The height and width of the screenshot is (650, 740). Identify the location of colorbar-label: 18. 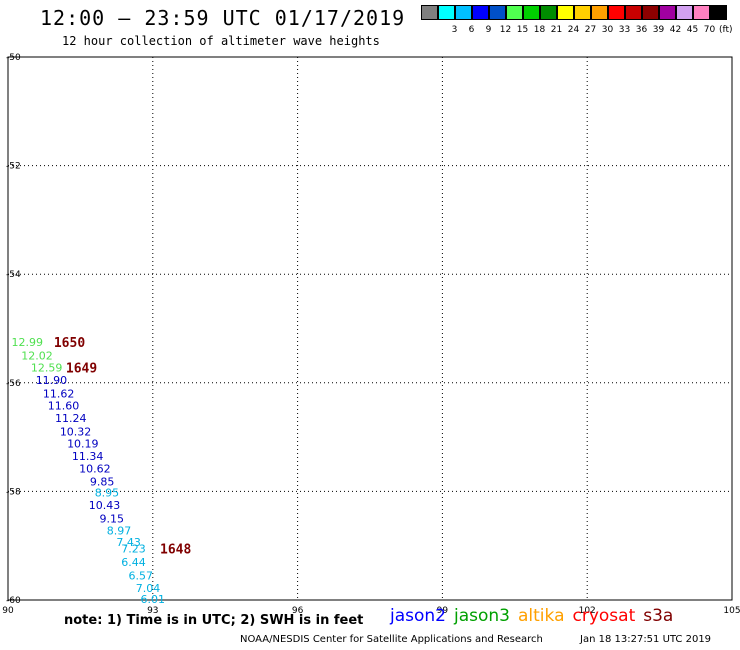
(539, 30).